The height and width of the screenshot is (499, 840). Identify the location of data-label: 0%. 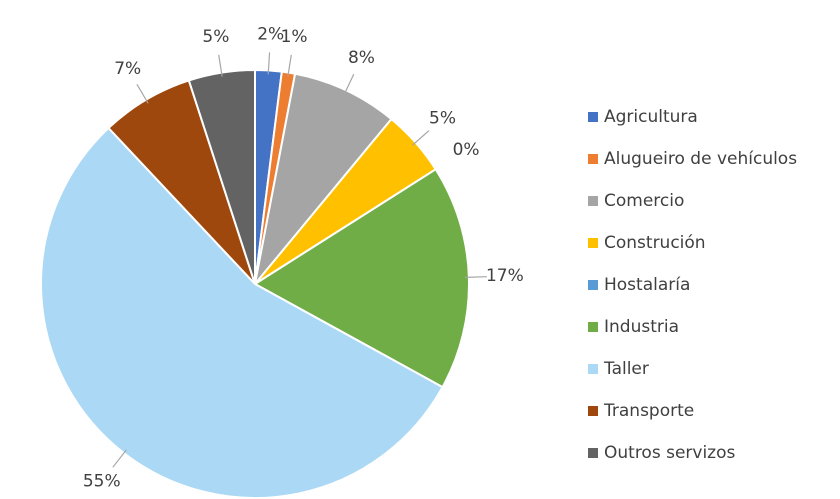
(466, 150).